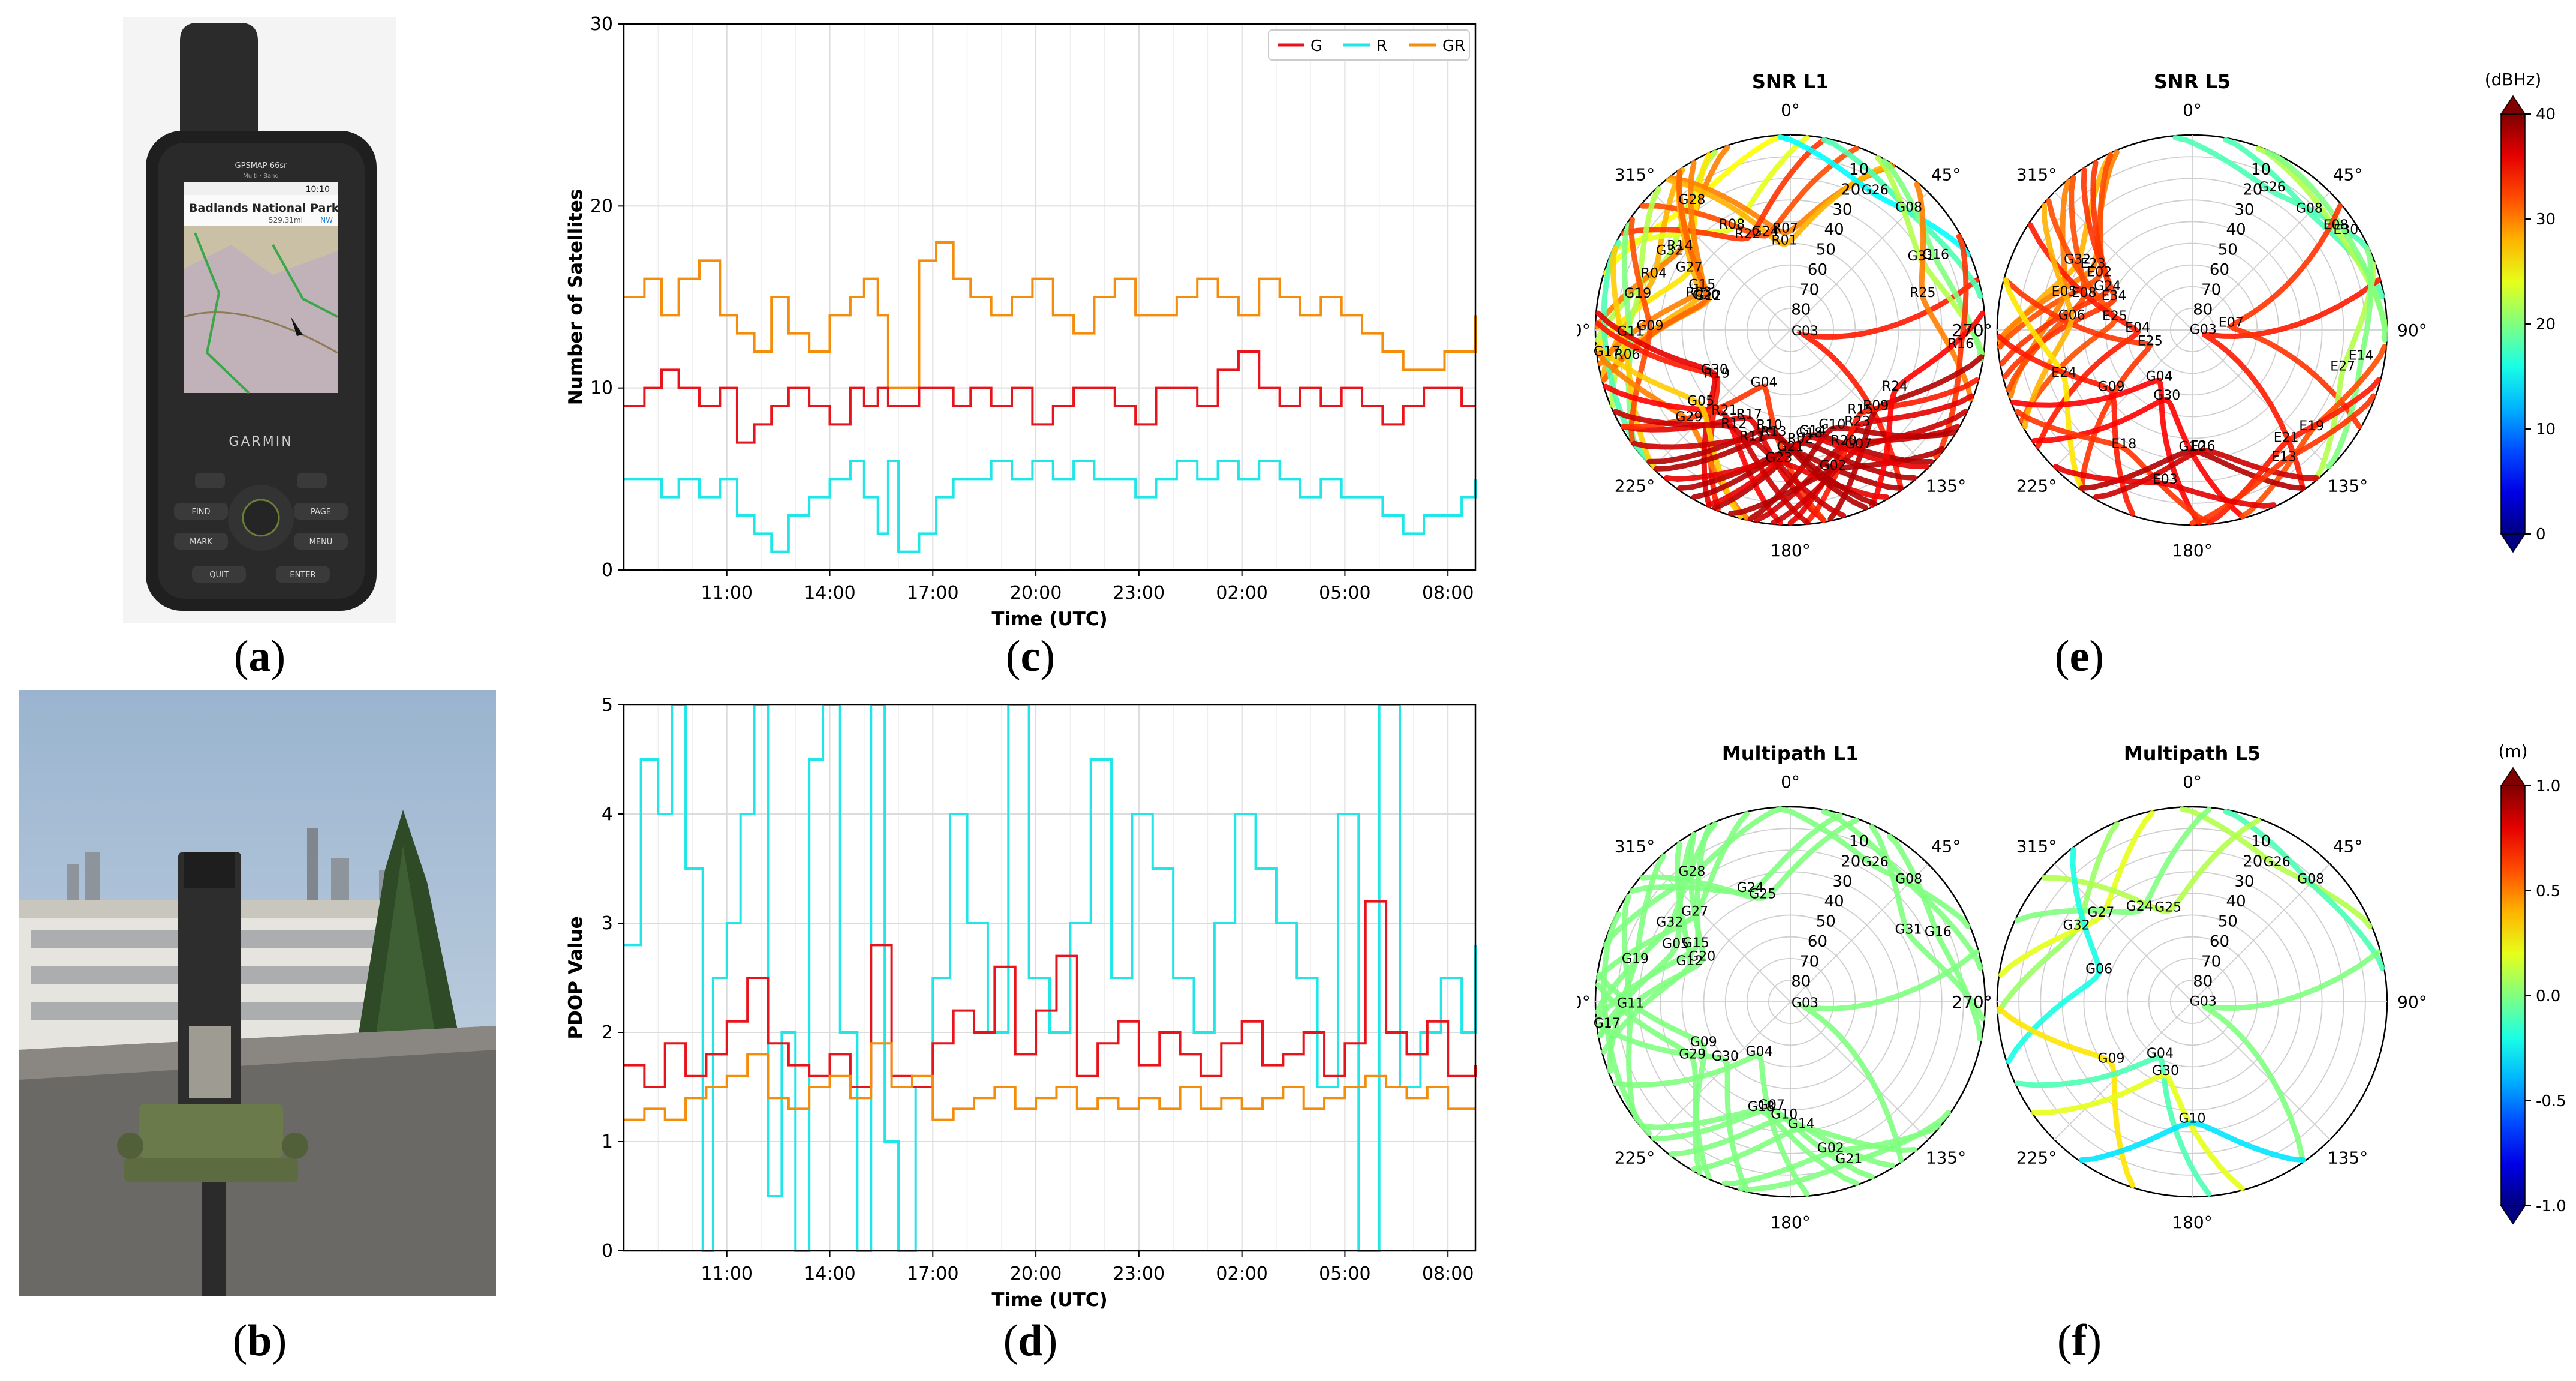  What do you see at coordinates (2513, 543) in the screenshot?
I see `colorbar-min-extend` at bounding box center [2513, 543].